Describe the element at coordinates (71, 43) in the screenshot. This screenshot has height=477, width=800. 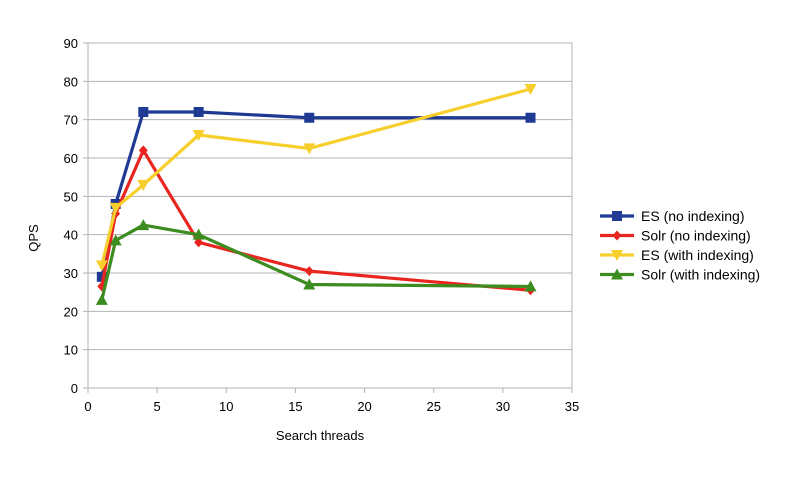
I see `y-tick-label: 90` at that location.